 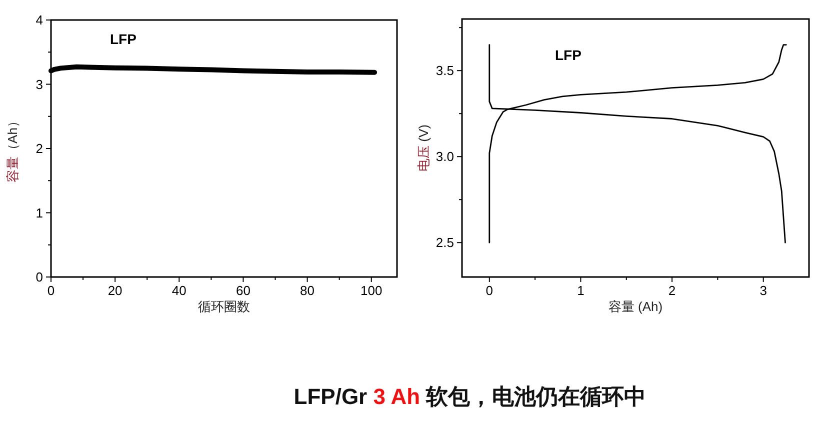 What do you see at coordinates (243, 290) in the screenshot?
I see `x-tick-label: 60` at bounding box center [243, 290].